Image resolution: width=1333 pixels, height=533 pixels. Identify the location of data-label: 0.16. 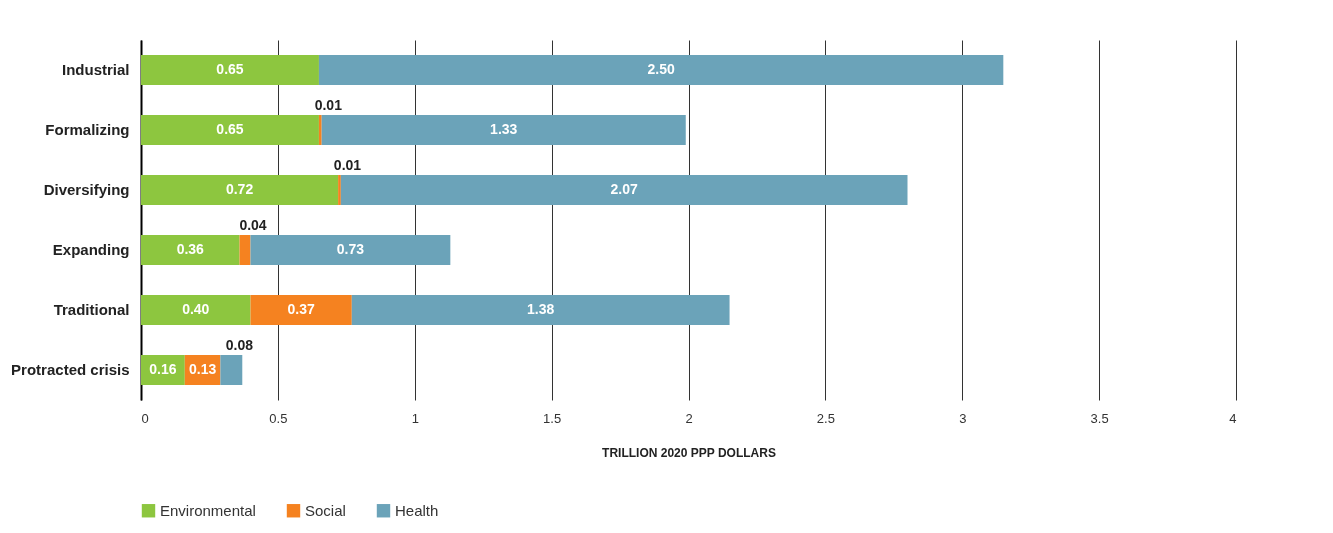
(163, 369).